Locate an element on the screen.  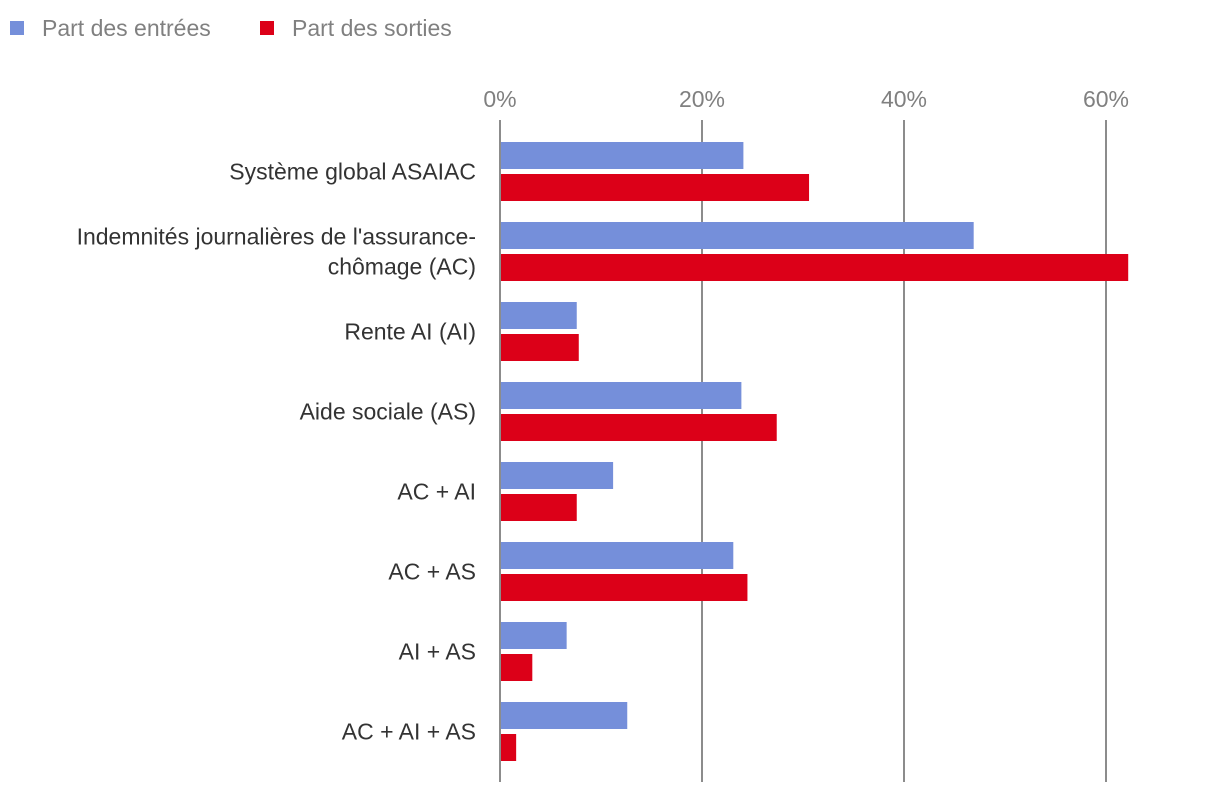
category-label-6: AC + AS is located at coordinates (432, 572).